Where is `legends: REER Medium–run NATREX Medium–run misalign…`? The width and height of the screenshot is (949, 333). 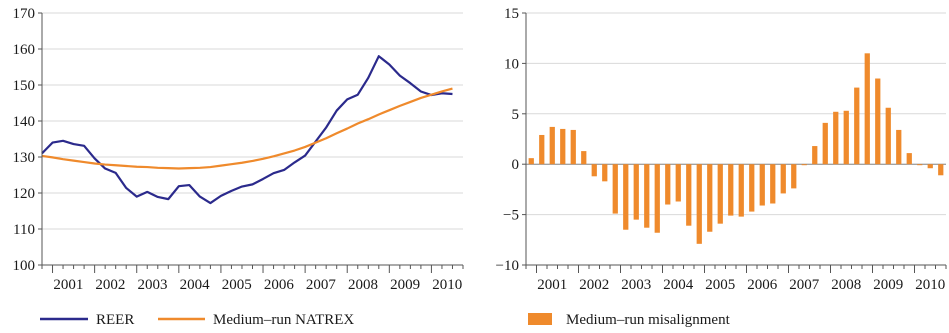
legends: REER Medium–run NATREX Medium–run misalign… is located at coordinates (385, 320).